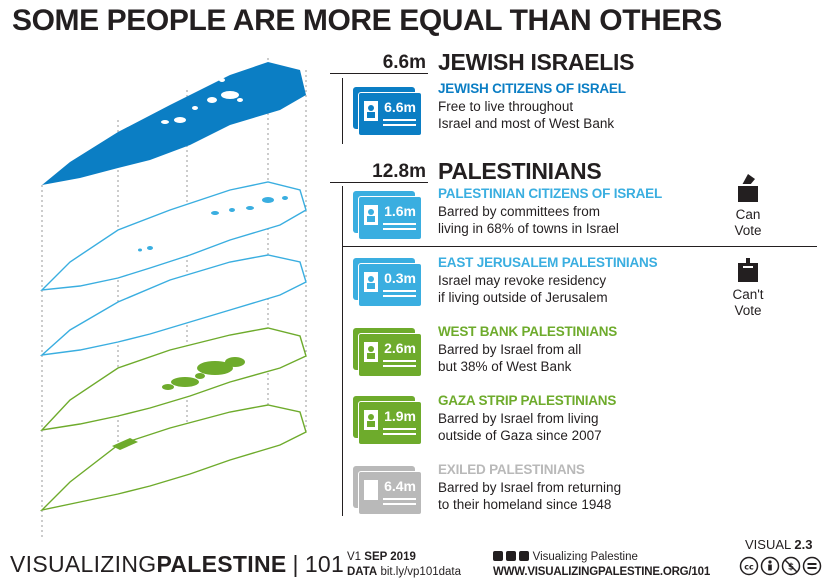 The height and width of the screenshot is (583, 836). I want to click on card-title: EAST JERUSALEM PALESTINIANS, so click(548, 262).